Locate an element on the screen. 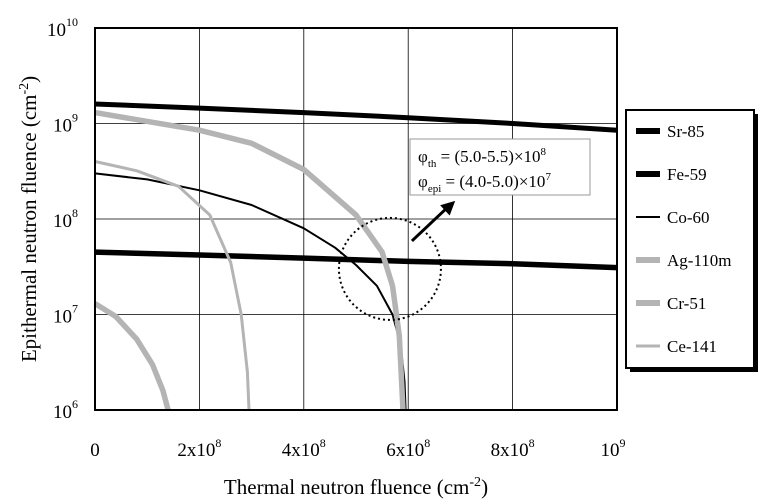 This screenshot has width=766, height=504. y-tick-label: 10⁸ is located at coordinates (65, 219).